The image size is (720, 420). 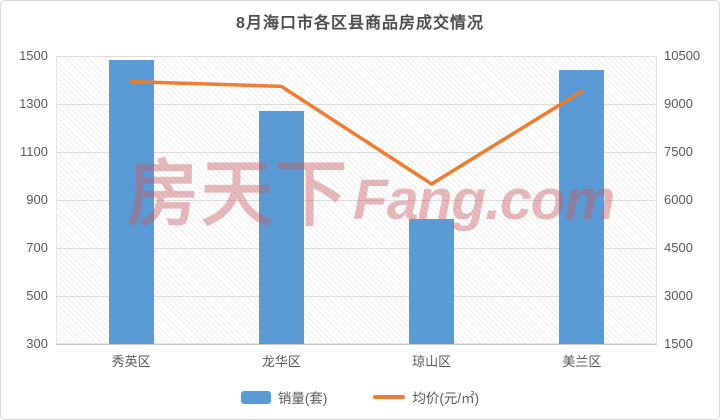 What do you see at coordinates (302, 398) in the screenshot?
I see `legend-label-sales: 销量(套)` at bounding box center [302, 398].